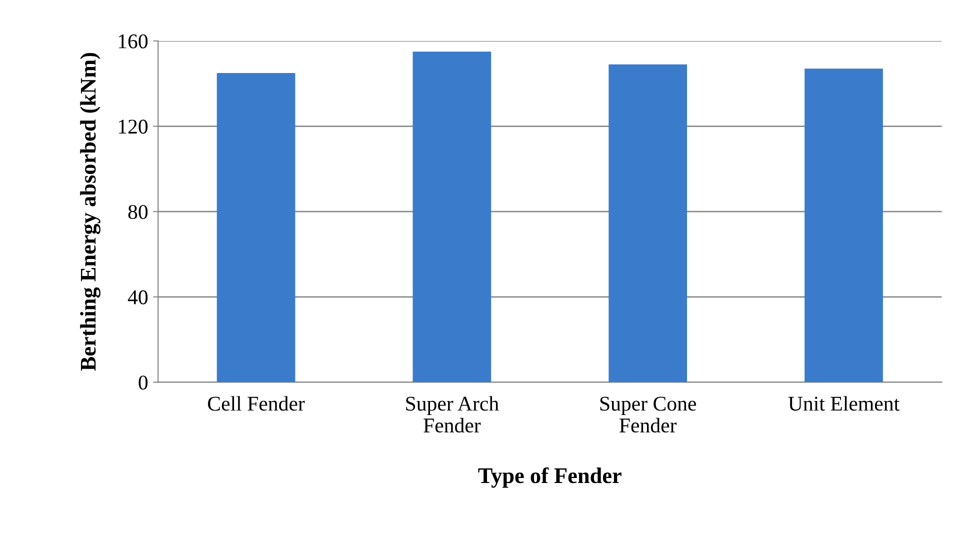  I want to click on x-tick-label: Super Cone Fender, so click(648, 414).